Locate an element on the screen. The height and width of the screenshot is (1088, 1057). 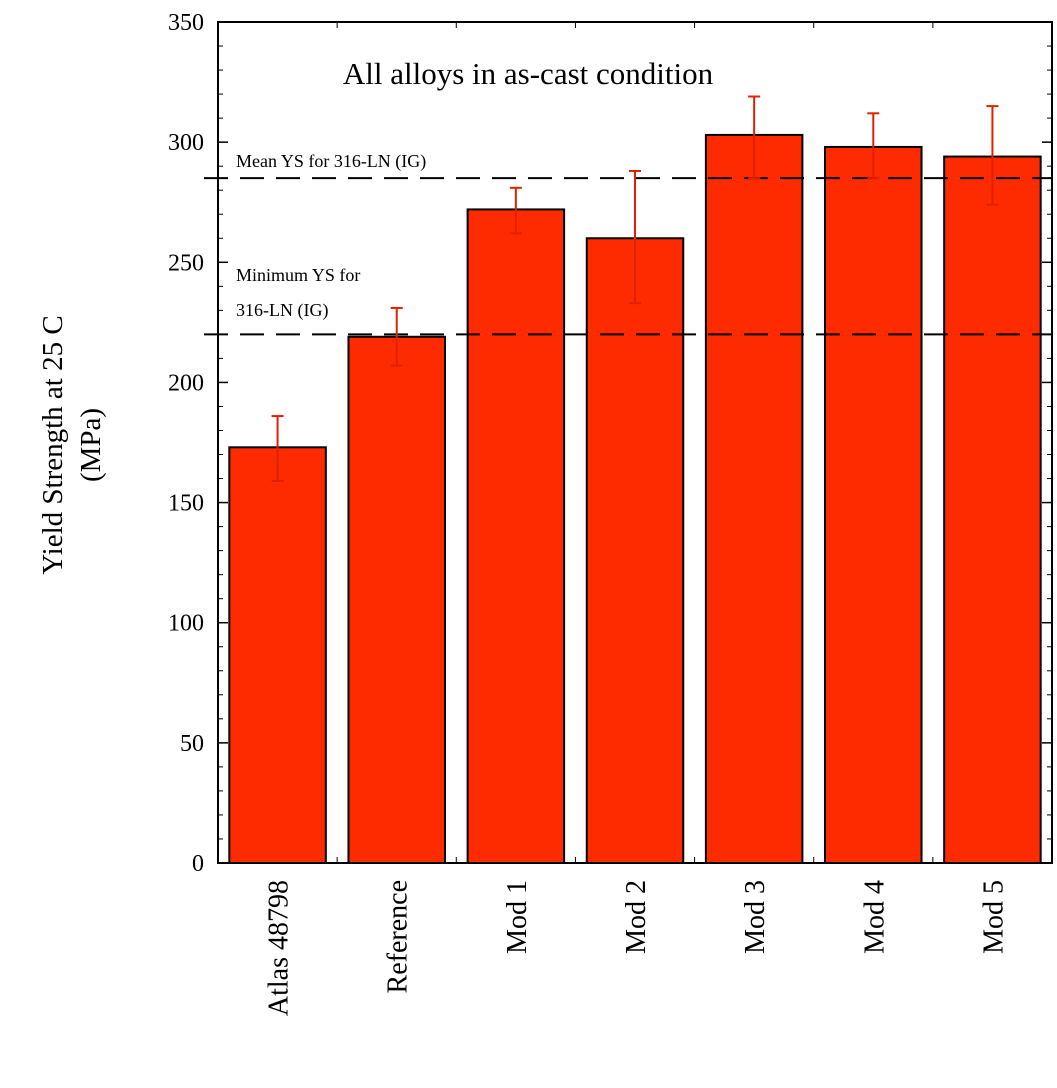
y-tick-label: 50 is located at coordinates (192, 744).